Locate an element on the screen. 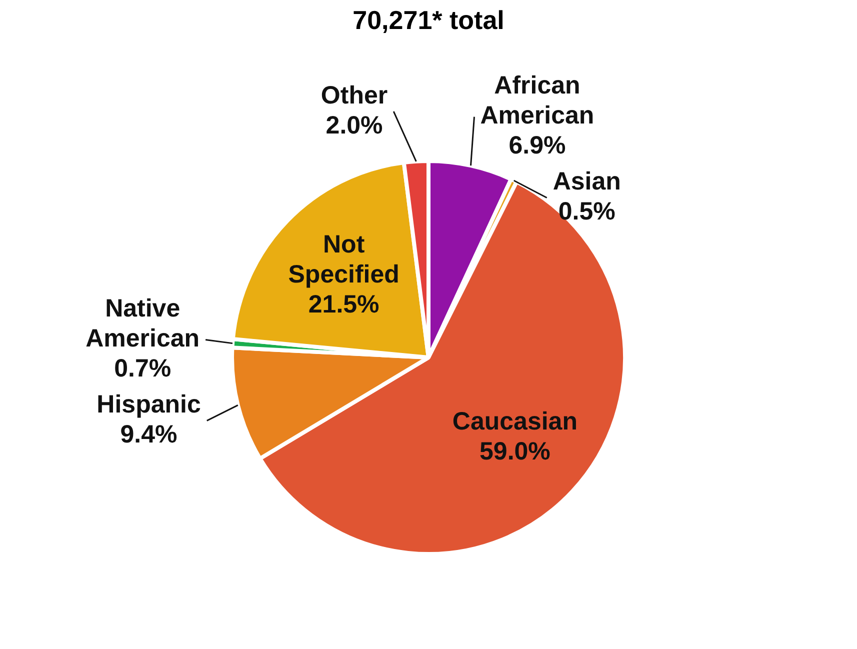 This screenshot has width=857, height=649. data-label: 21.5% is located at coordinates (344, 304).